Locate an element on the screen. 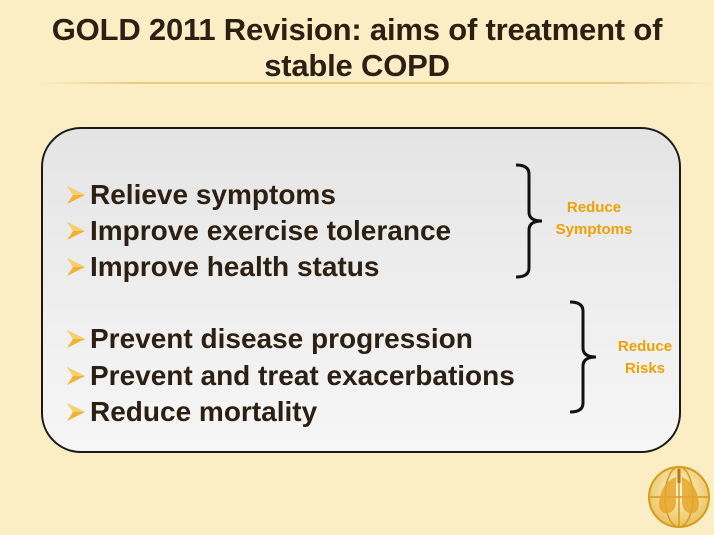 The width and height of the screenshot is (714, 535). list-item: Prevent disease progression is located at coordinates (268, 339).